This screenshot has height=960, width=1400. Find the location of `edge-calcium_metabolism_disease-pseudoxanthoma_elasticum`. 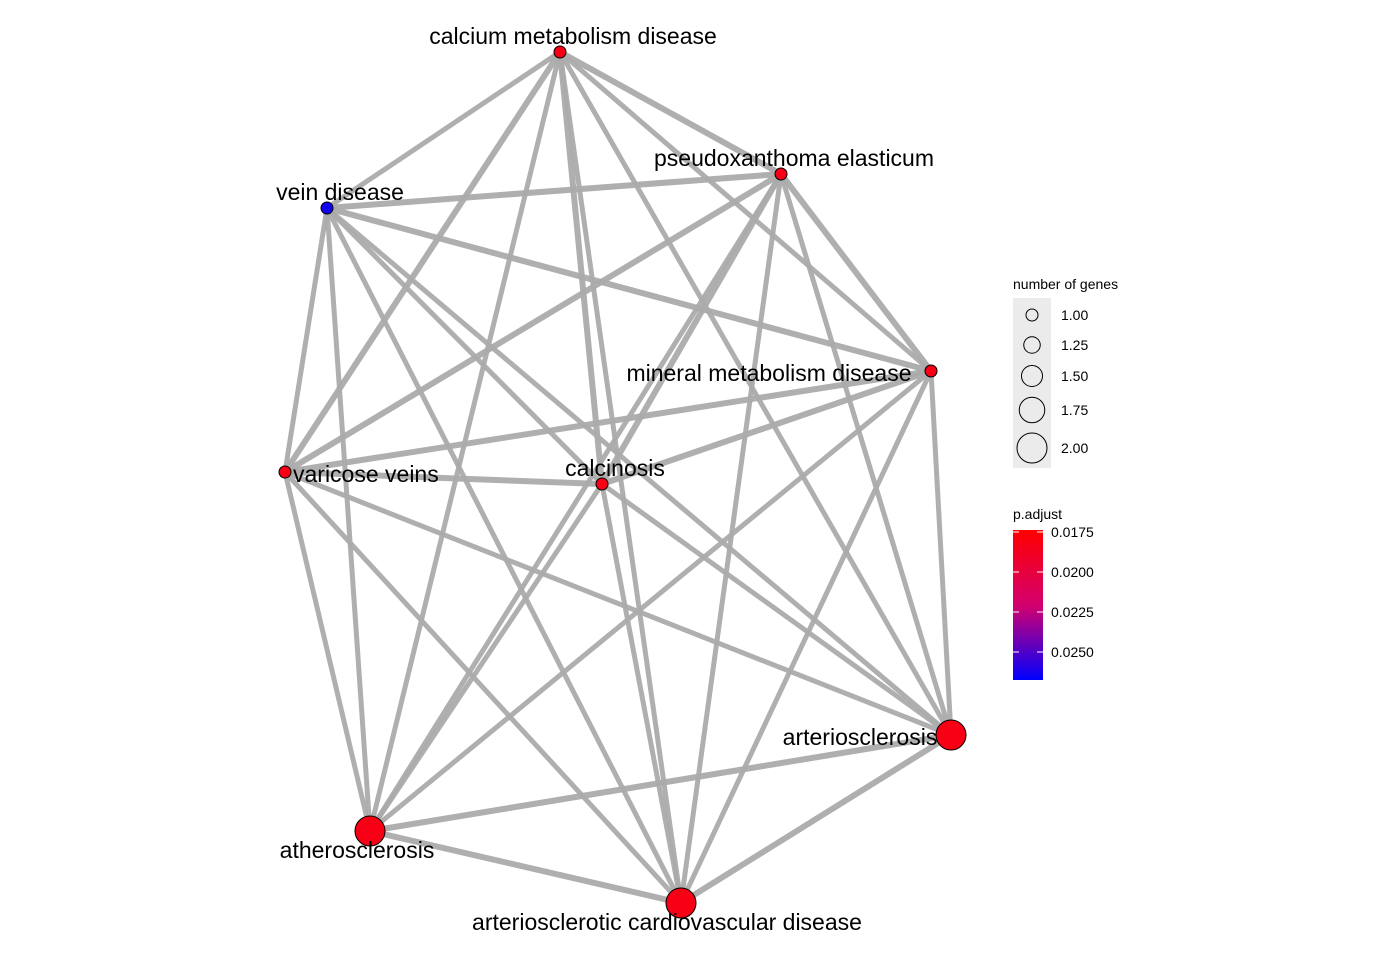

edge-calcium_metabolism_disease-pseudoxanthoma_elasticum is located at coordinates (670, 113).